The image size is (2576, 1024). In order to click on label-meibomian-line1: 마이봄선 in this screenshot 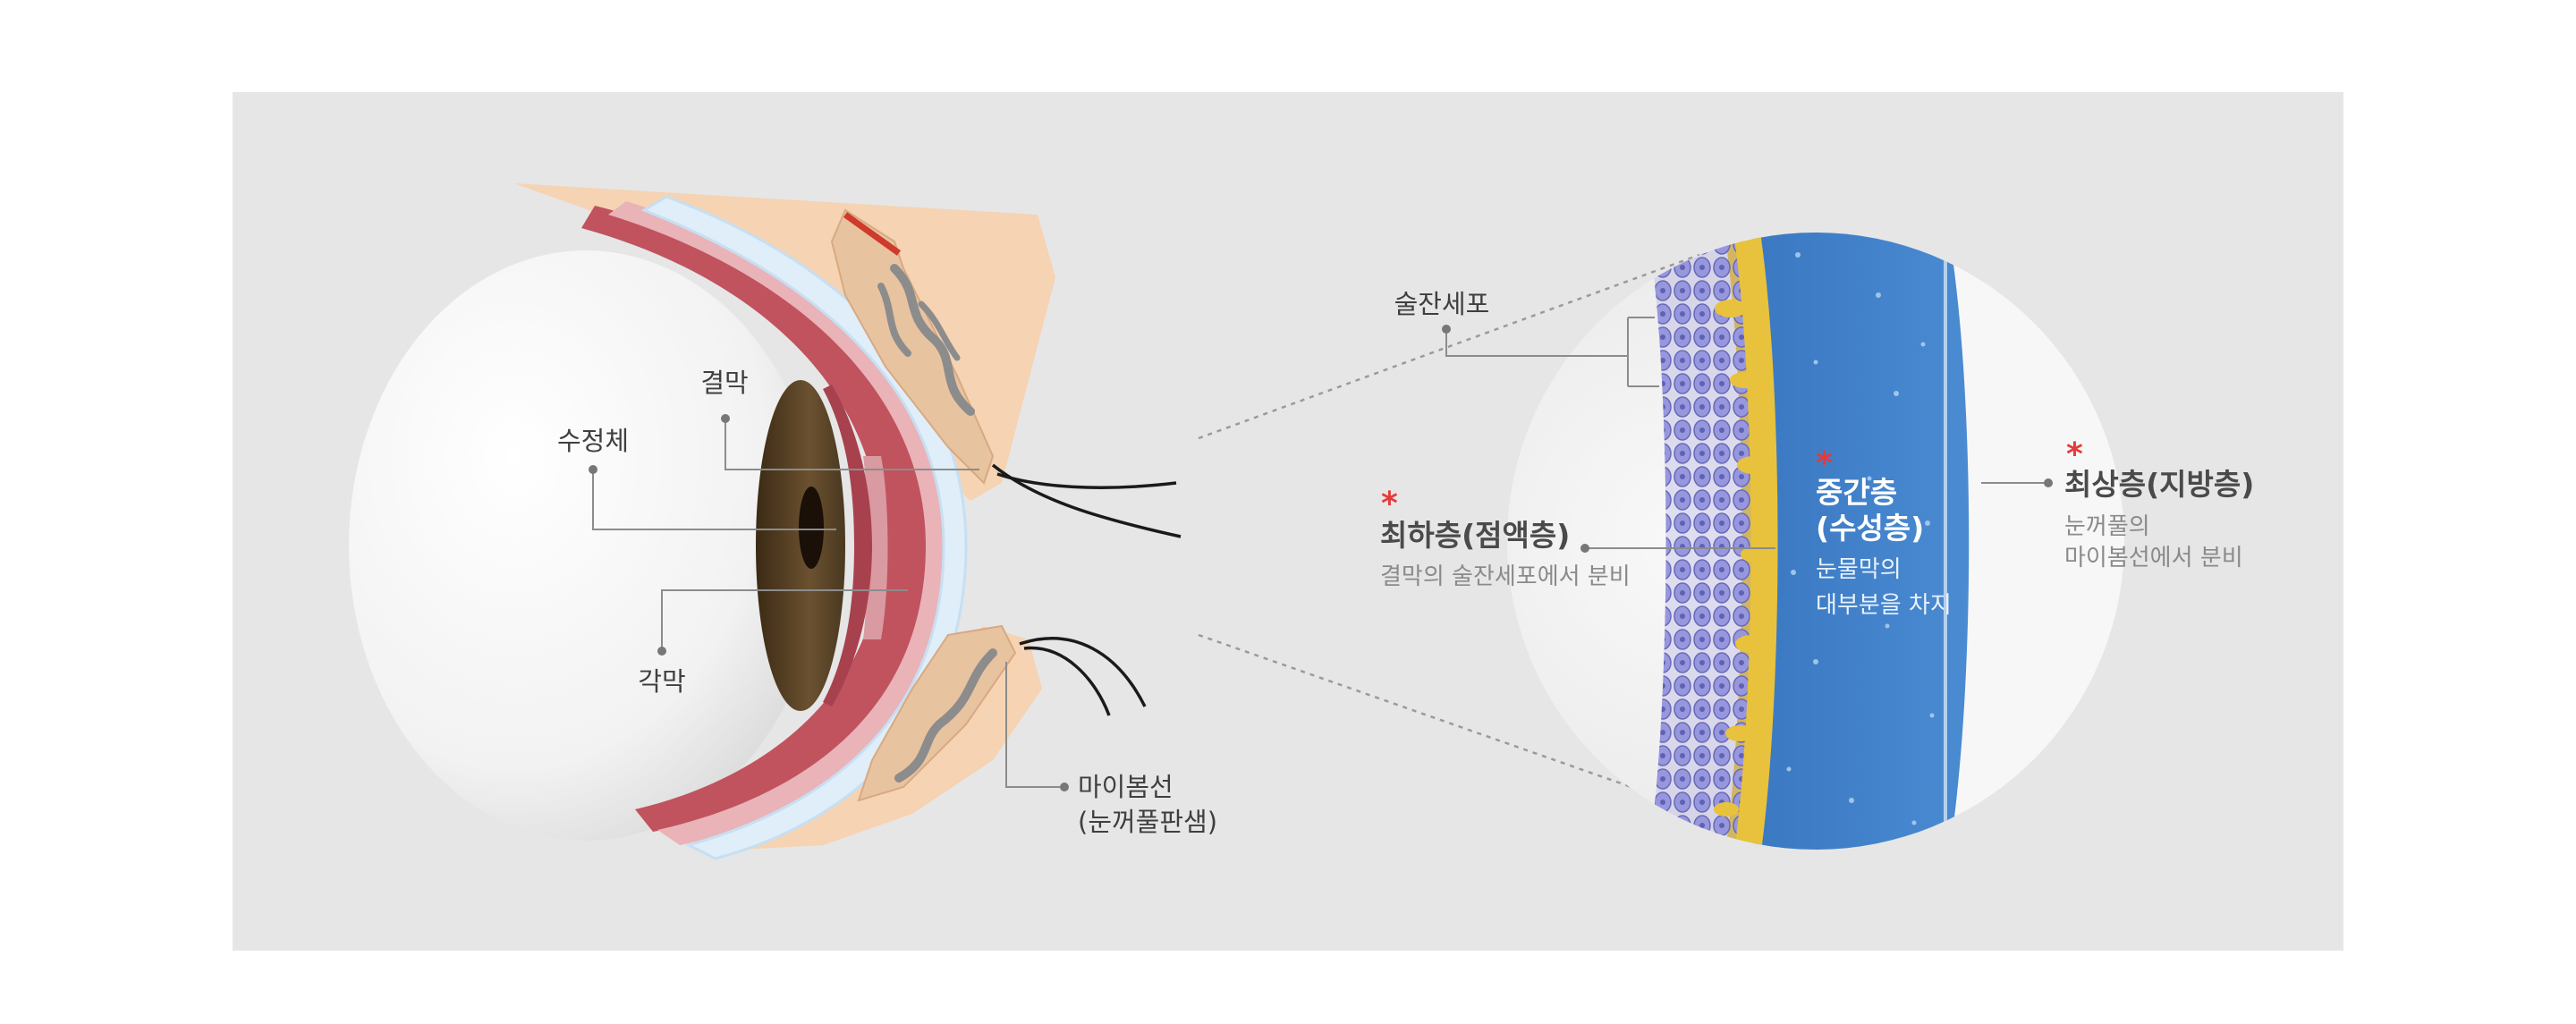, I will do `click(1126, 787)`.